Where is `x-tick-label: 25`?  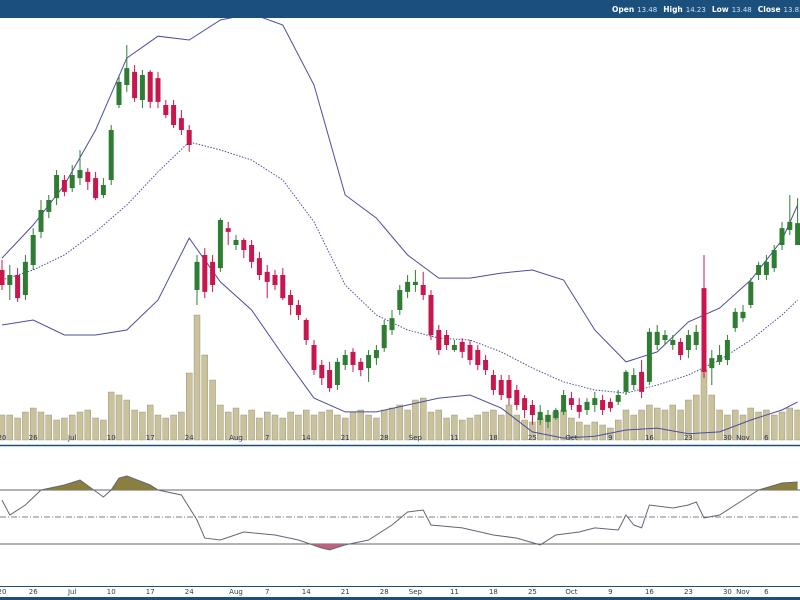
x-tick-label: 25 is located at coordinates (532, 438).